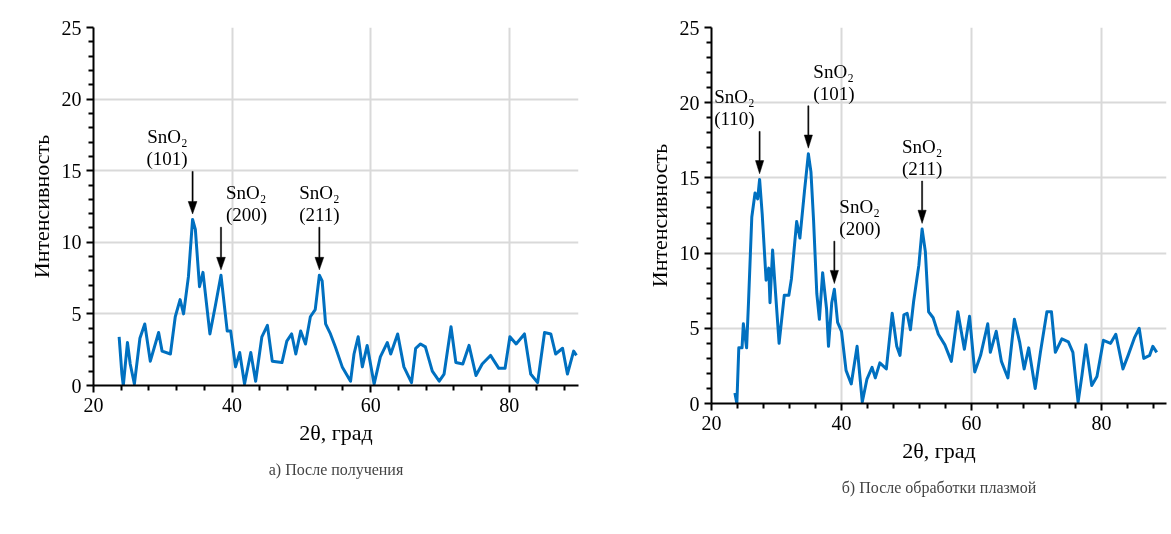 Image resolution: width=1171 pixels, height=534 pixels. What do you see at coordinates (734, 108) in the screenshot?
I see `annotation: SnO₂ (110)` at bounding box center [734, 108].